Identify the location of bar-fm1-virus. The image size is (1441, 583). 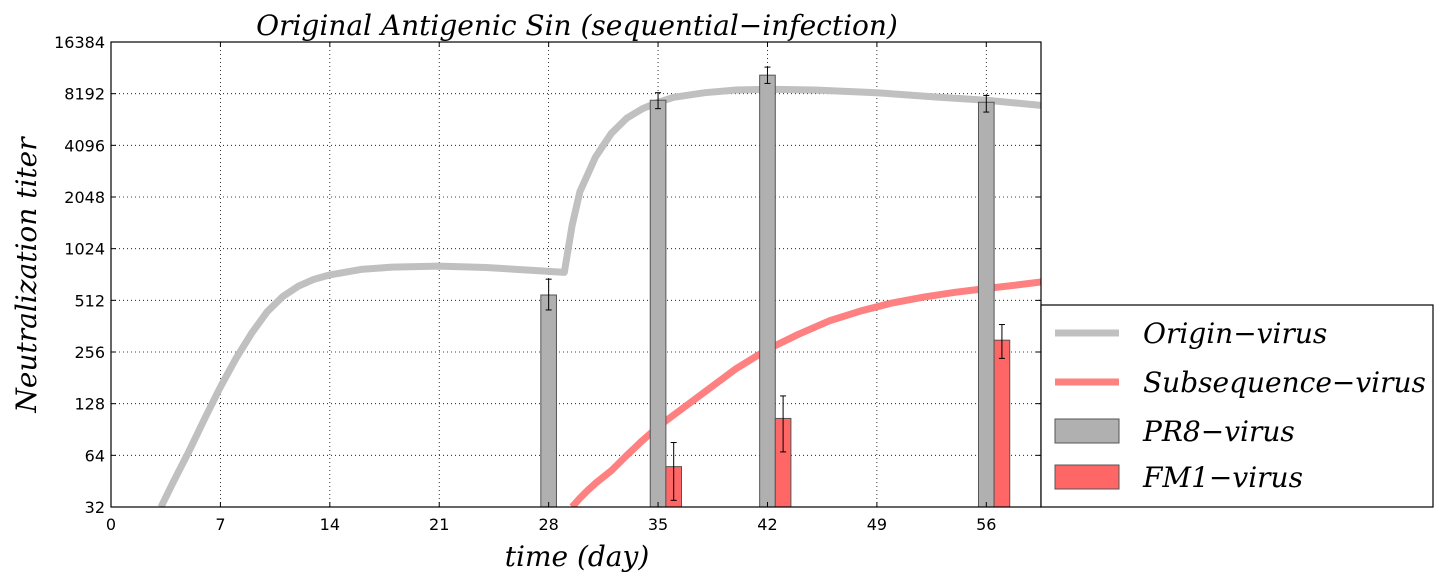
(1002, 423).